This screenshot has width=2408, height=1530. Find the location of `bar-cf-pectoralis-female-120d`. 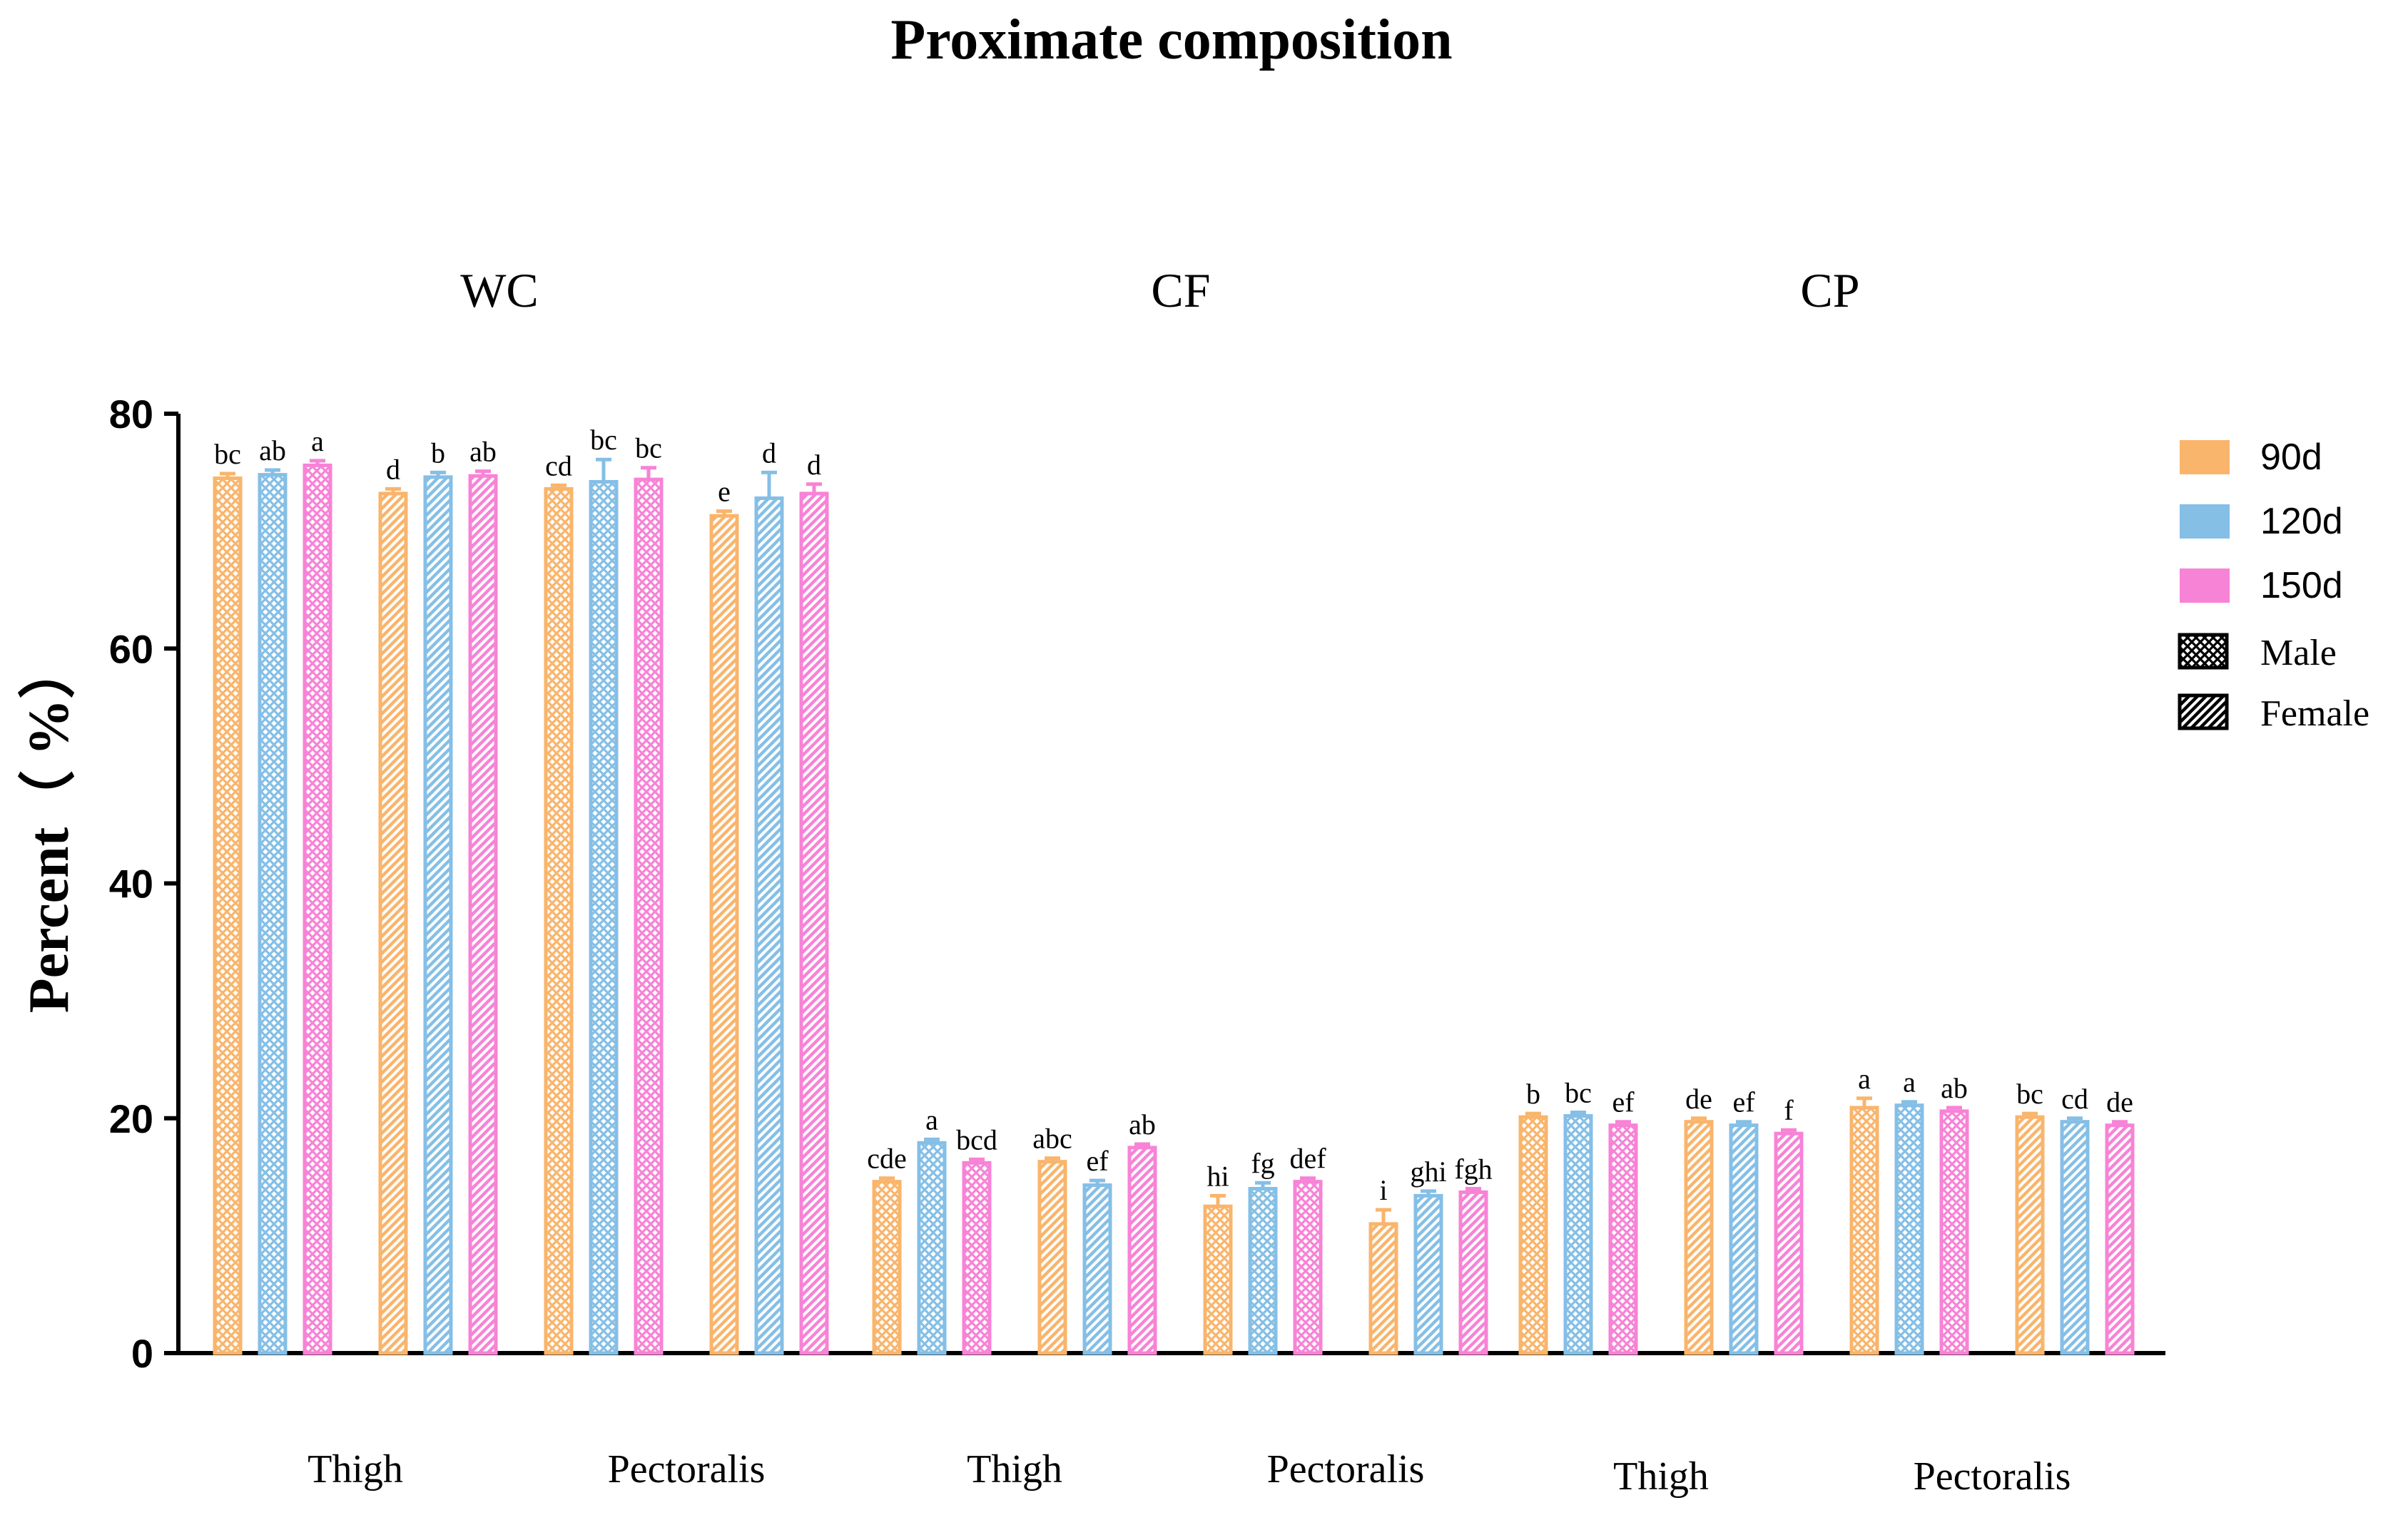

bar-cf-pectoralis-female-120d is located at coordinates (1428, 1274).